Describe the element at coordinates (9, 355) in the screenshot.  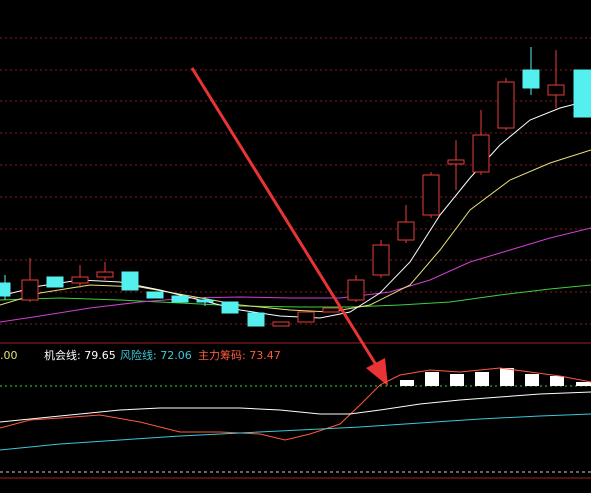
I see `legend-prefix: .00` at that location.